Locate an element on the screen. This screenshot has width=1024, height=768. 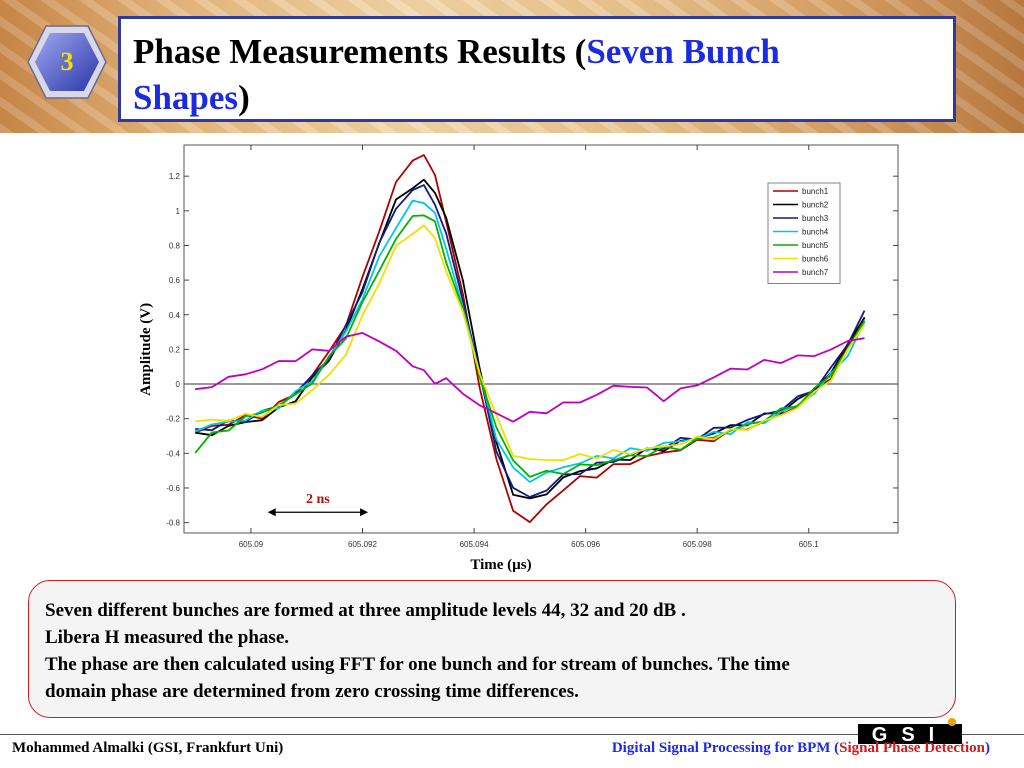
y-tick-label: -0.2 is located at coordinates (173, 419).